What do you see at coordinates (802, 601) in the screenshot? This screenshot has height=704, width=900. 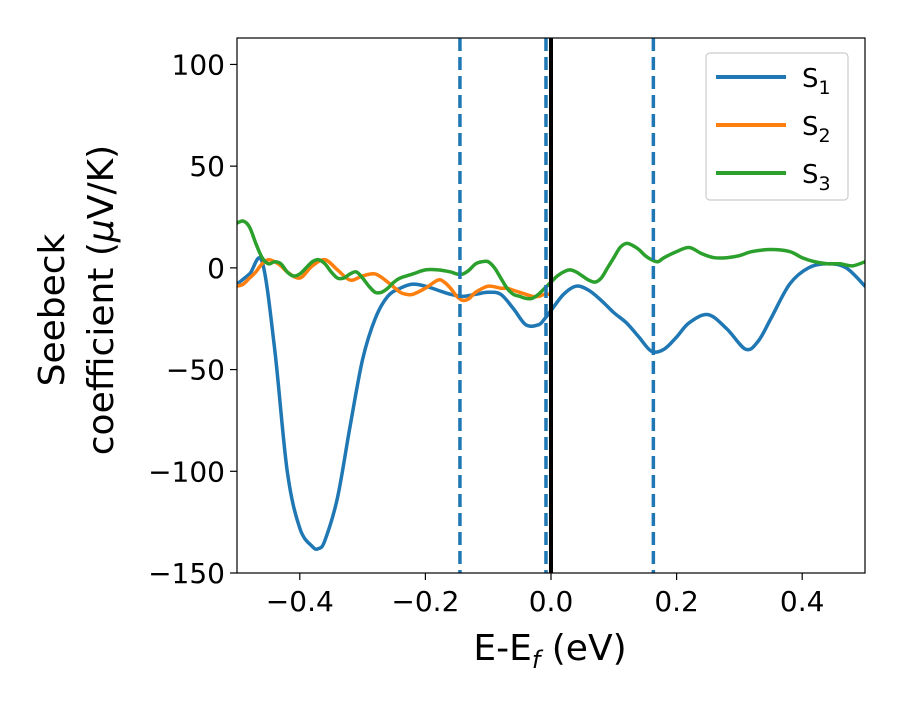 I see `x-tick-label: 0.4` at bounding box center [802, 601].